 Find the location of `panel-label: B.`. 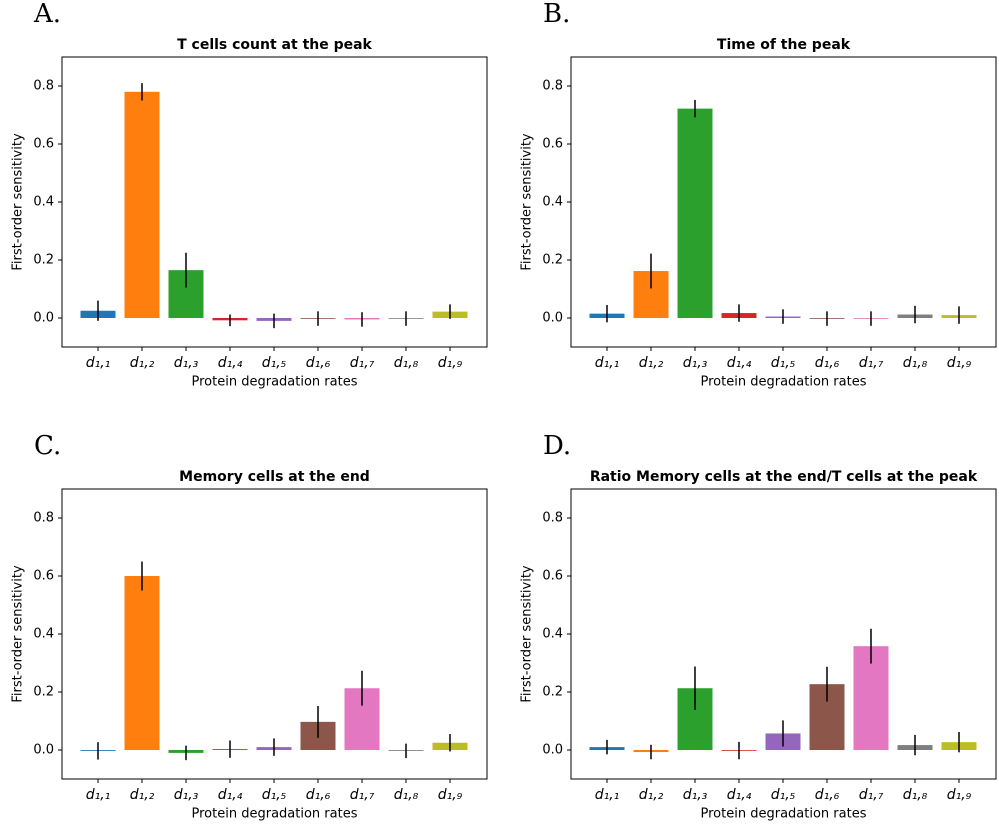

panel-label: B. is located at coordinates (556, 14).